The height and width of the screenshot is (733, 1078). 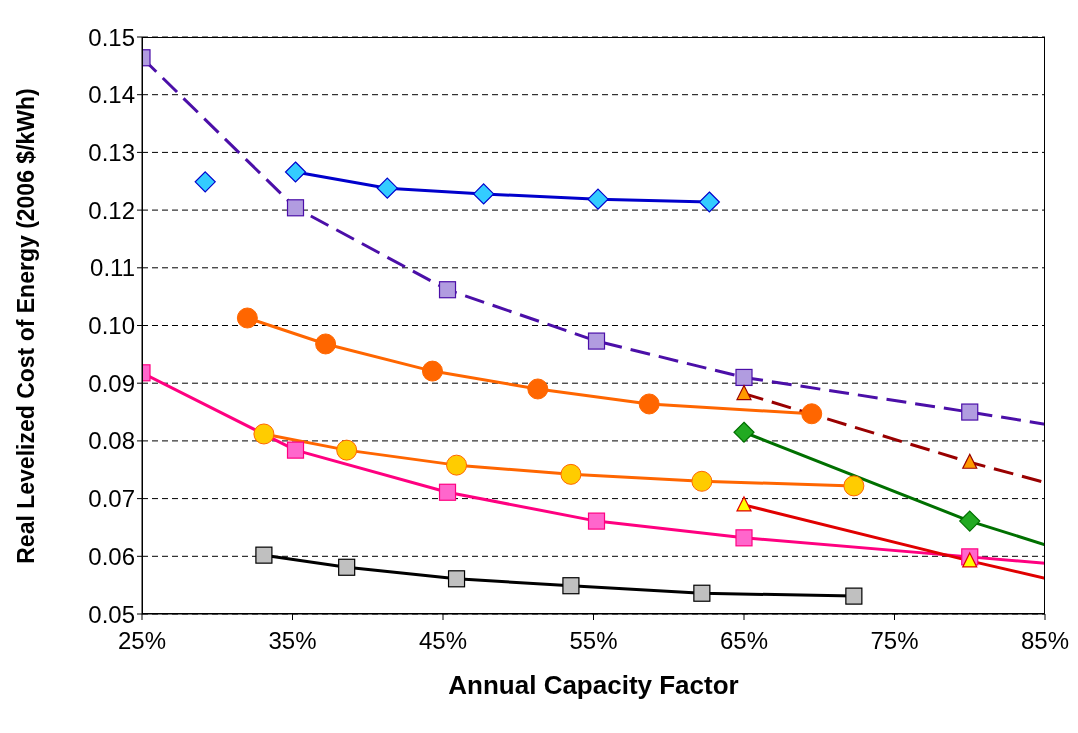 What do you see at coordinates (593, 685) in the screenshot?
I see `x-axis-title: Annual Capacity Factor` at bounding box center [593, 685].